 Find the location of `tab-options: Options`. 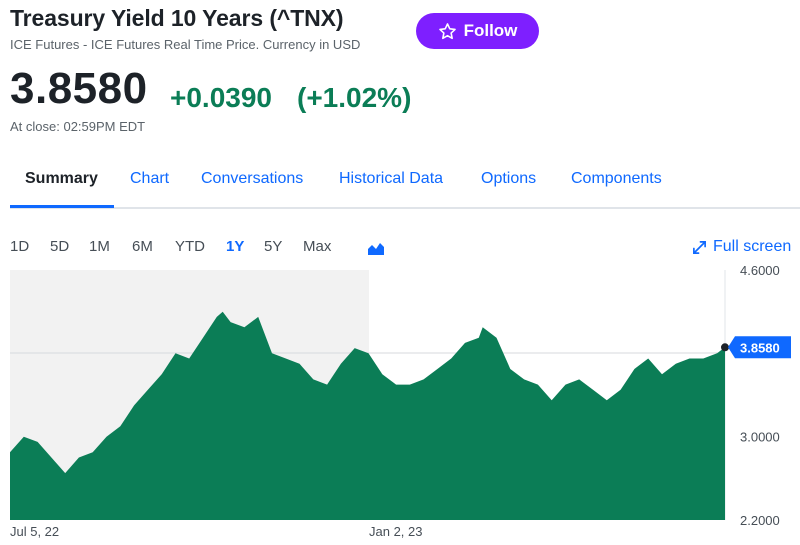

tab-options: Options is located at coordinates (509, 178).